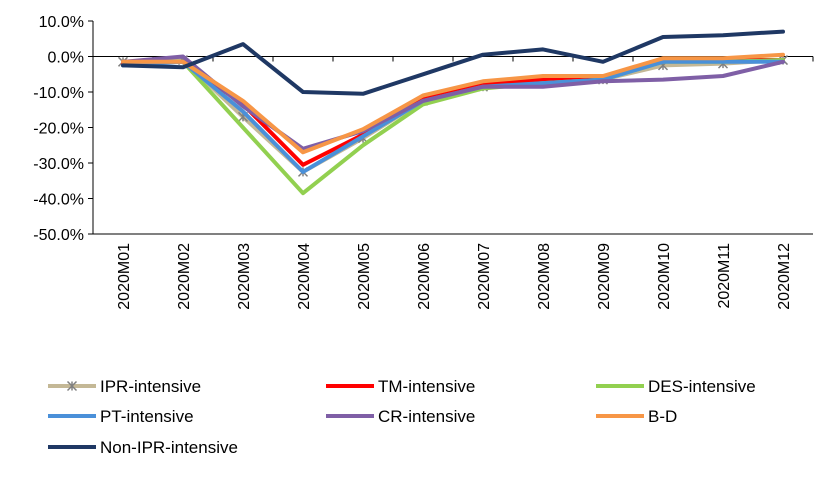 Image resolution: width=837 pixels, height=477 pixels. Describe the element at coordinates (58, 200) in the screenshot. I see `y-tick-label: -40.0%` at that location.